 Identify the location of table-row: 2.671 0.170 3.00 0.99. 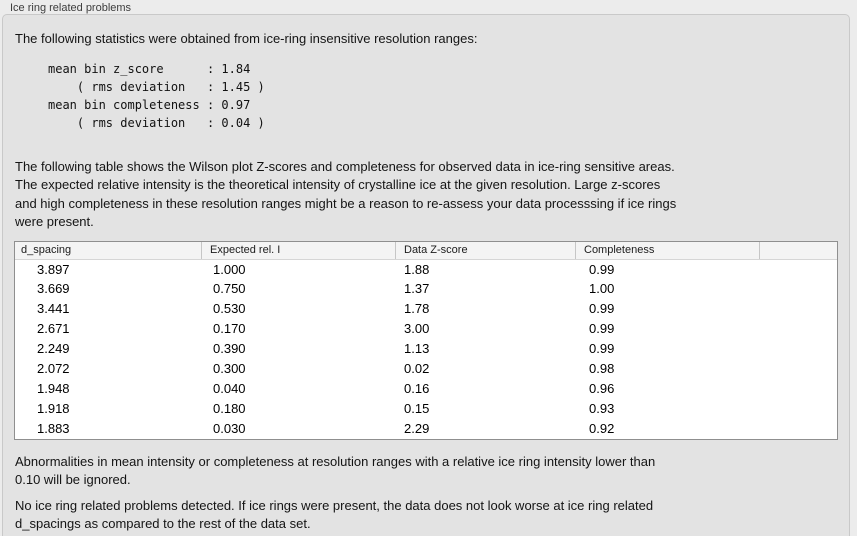
(426, 329).